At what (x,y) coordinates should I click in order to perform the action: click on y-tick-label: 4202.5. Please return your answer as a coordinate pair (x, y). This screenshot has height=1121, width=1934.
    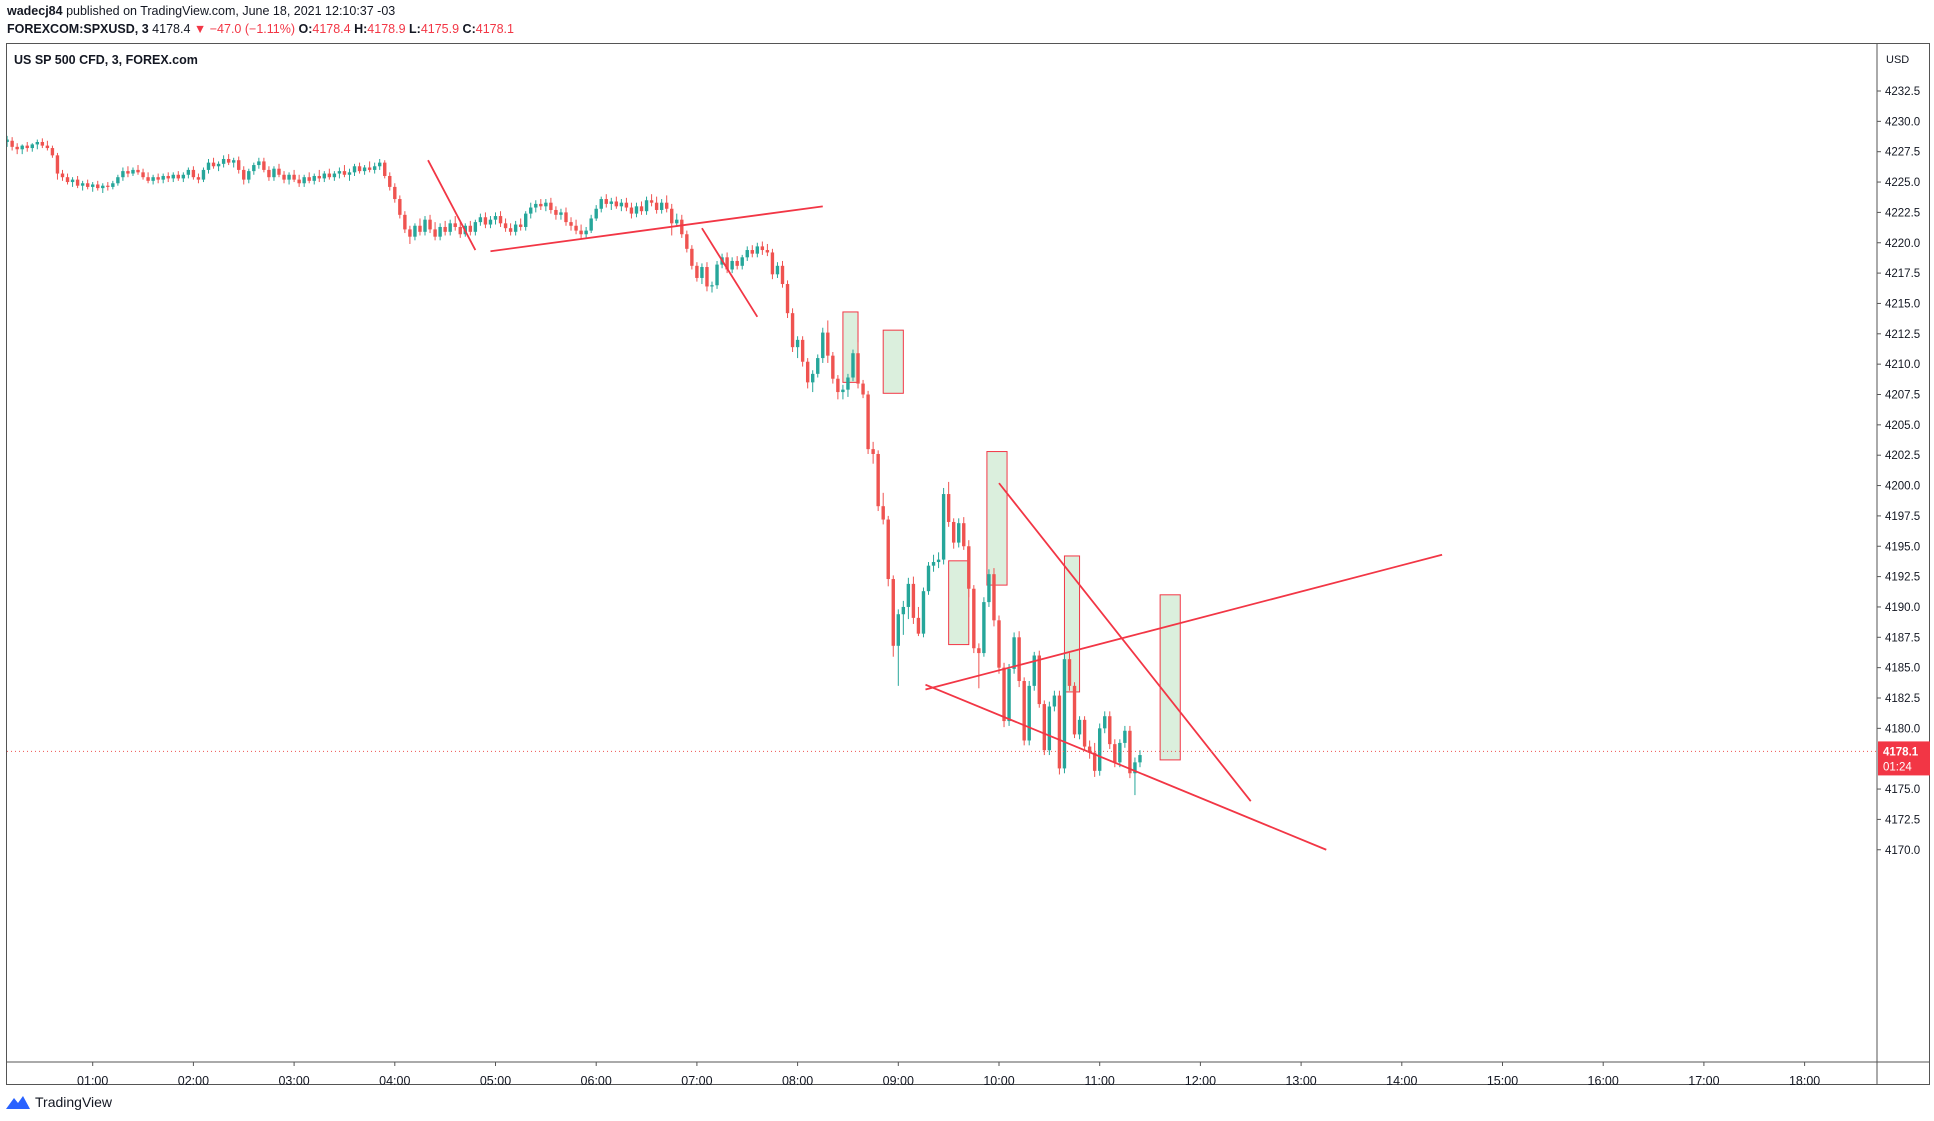
    Looking at the image, I should click on (1902, 456).